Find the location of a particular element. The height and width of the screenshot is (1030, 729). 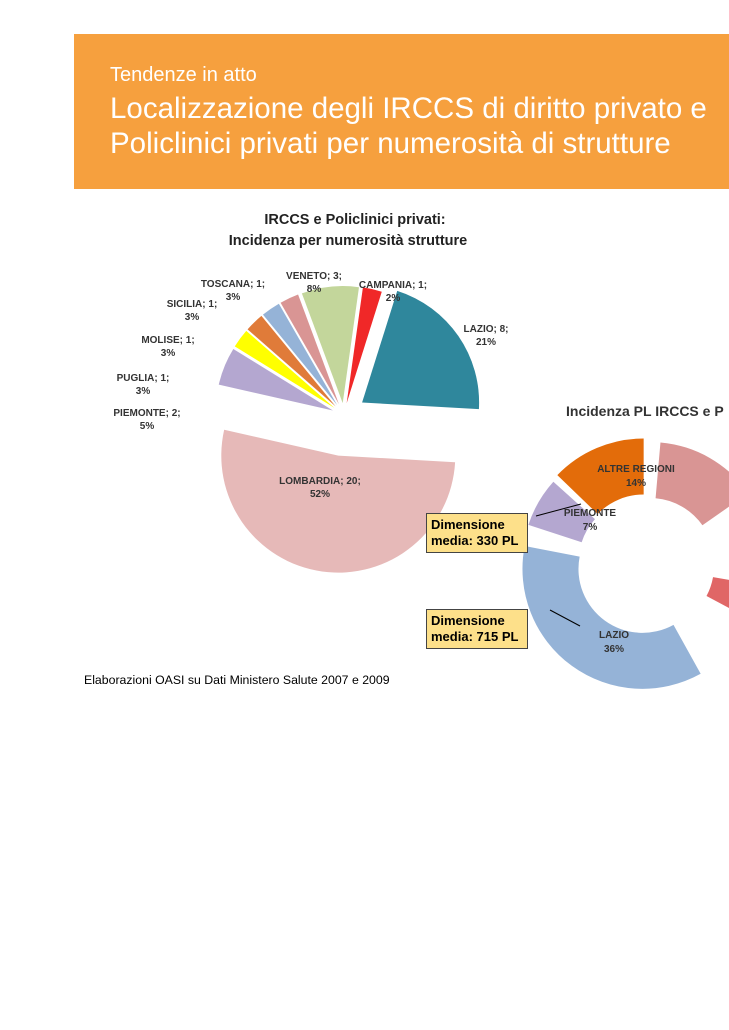

pie2-labels: ALTRE REGIONI 14% PIEMONTE 7% LAZIO 36% is located at coordinates (619, 559).